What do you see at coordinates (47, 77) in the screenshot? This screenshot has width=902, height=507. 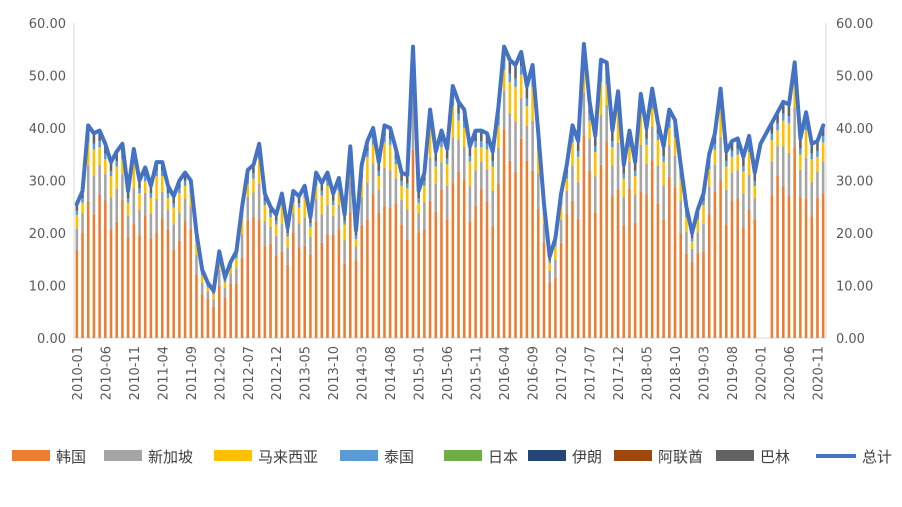 I see `left-y-tick-label: 50.00` at bounding box center [47, 77].